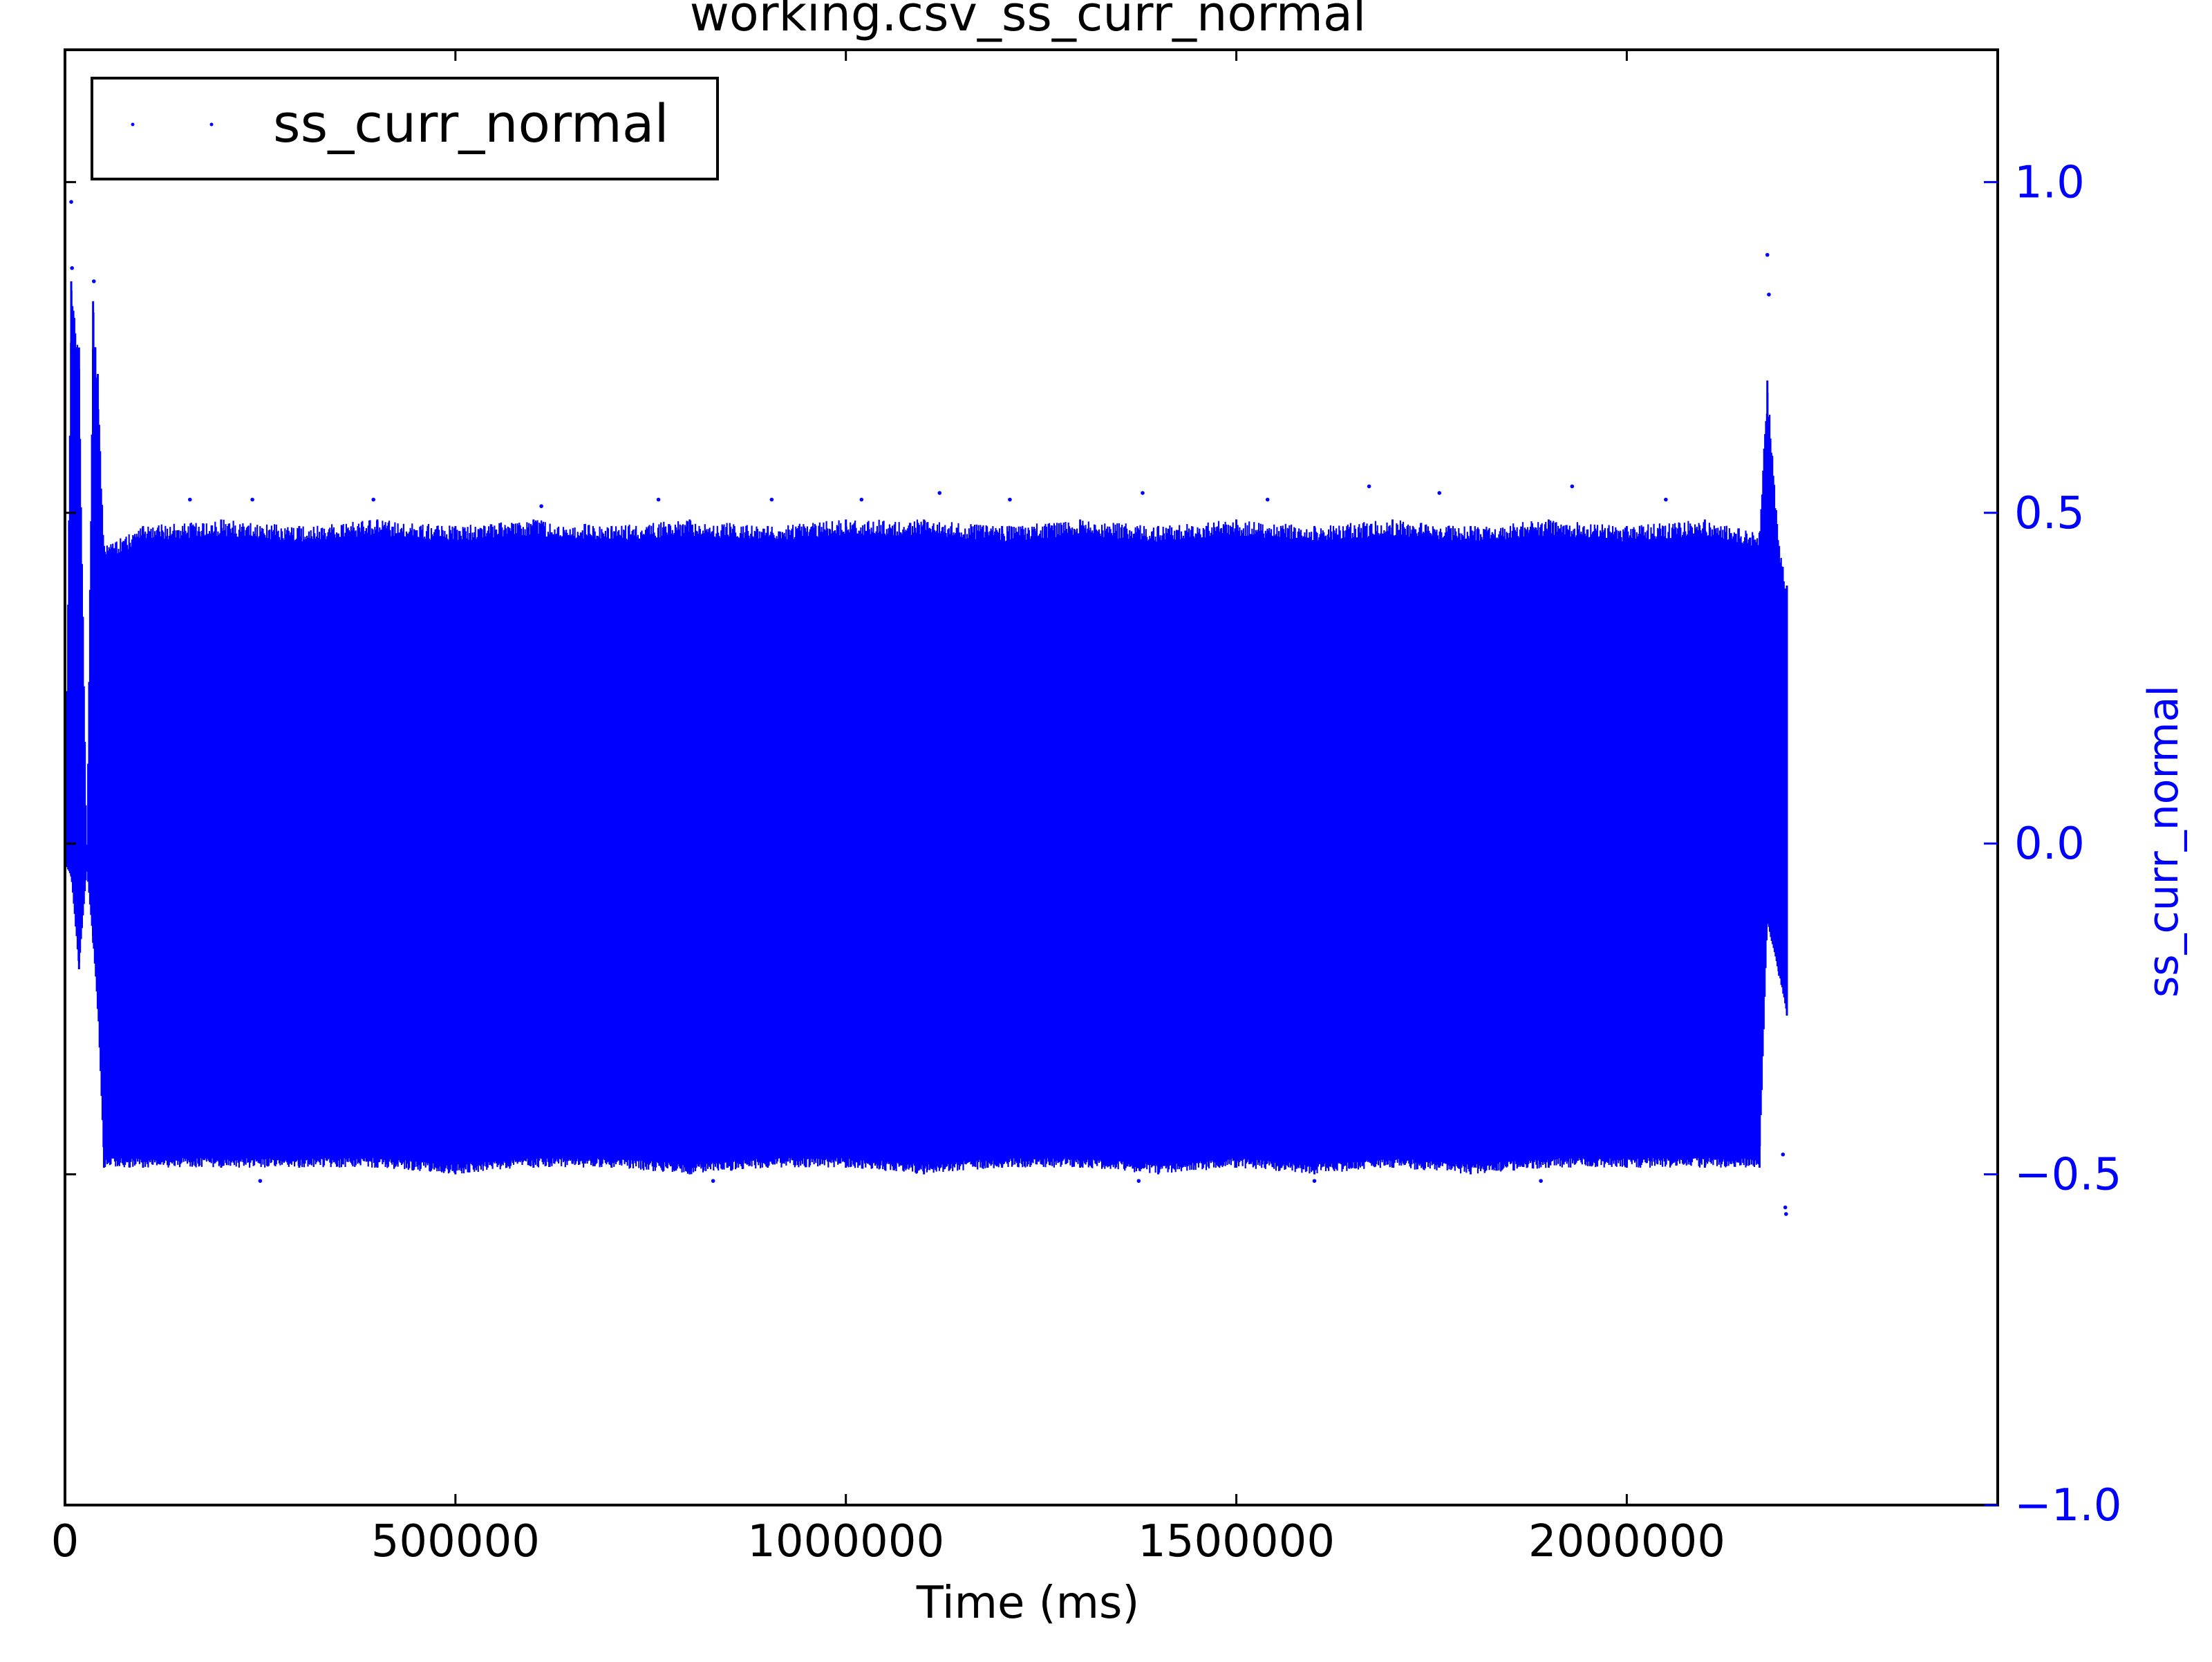 The image size is (2212, 1662). I want to click on y-tick-label: −0.5, so click(2067, 1176).